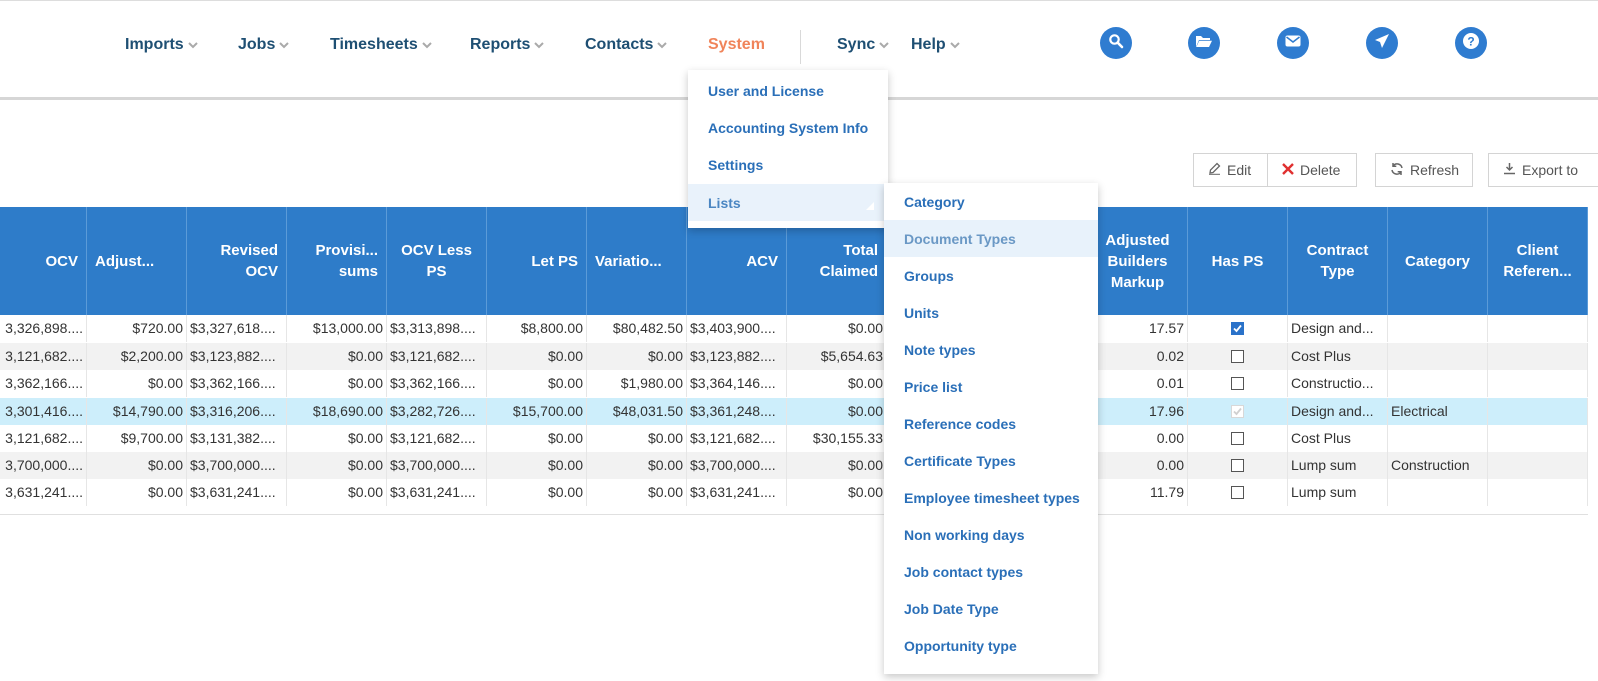  What do you see at coordinates (637, 383) in the screenshot?
I see `cell-variations: $1,980.00` at bounding box center [637, 383].